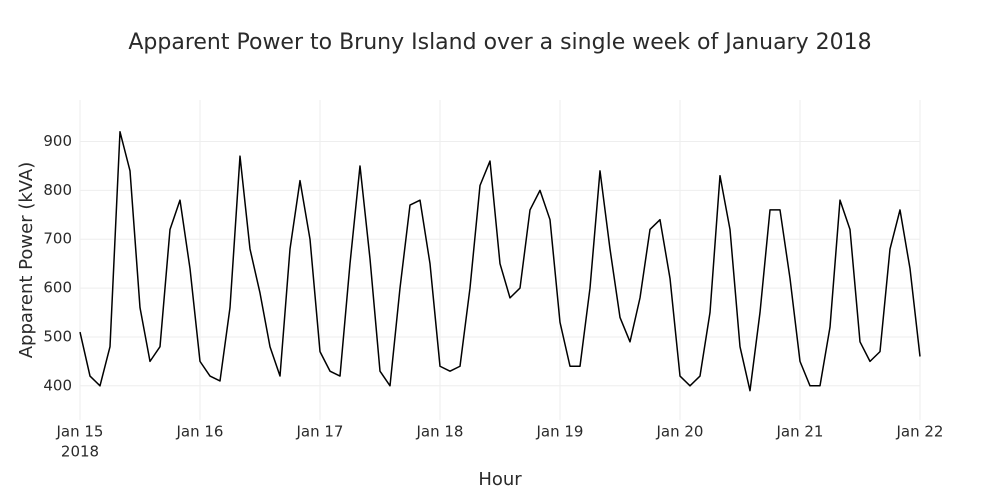 The width and height of the screenshot is (1000, 500). Describe the element at coordinates (320, 432) in the screenshot. I see `x-tick-label: Jan 17` at that location.